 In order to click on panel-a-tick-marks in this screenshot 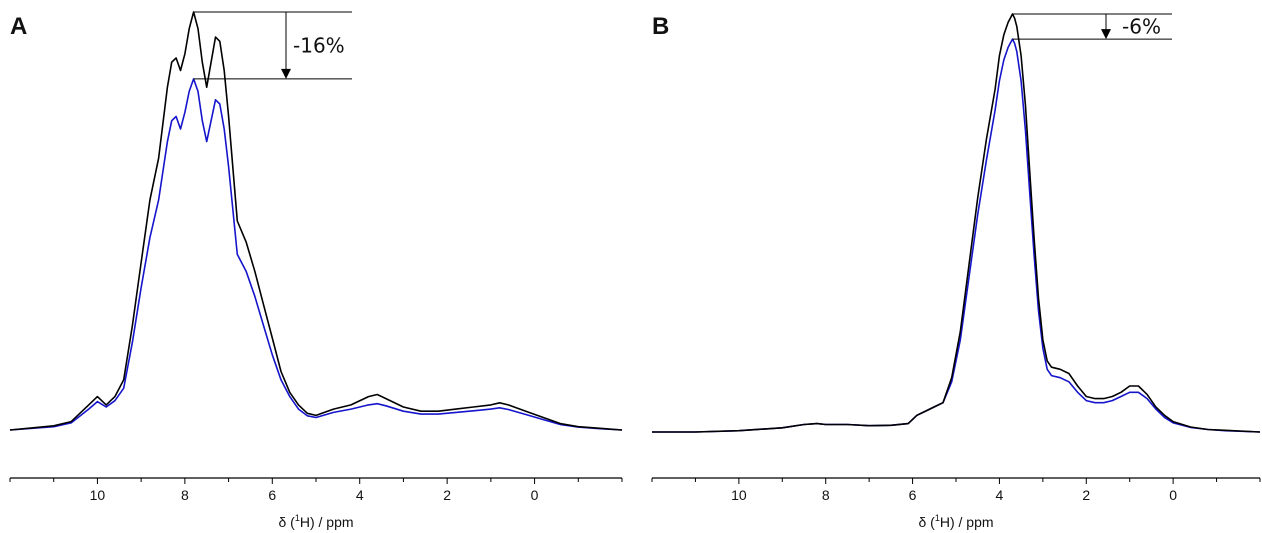, I will do `click(316, 481)`.